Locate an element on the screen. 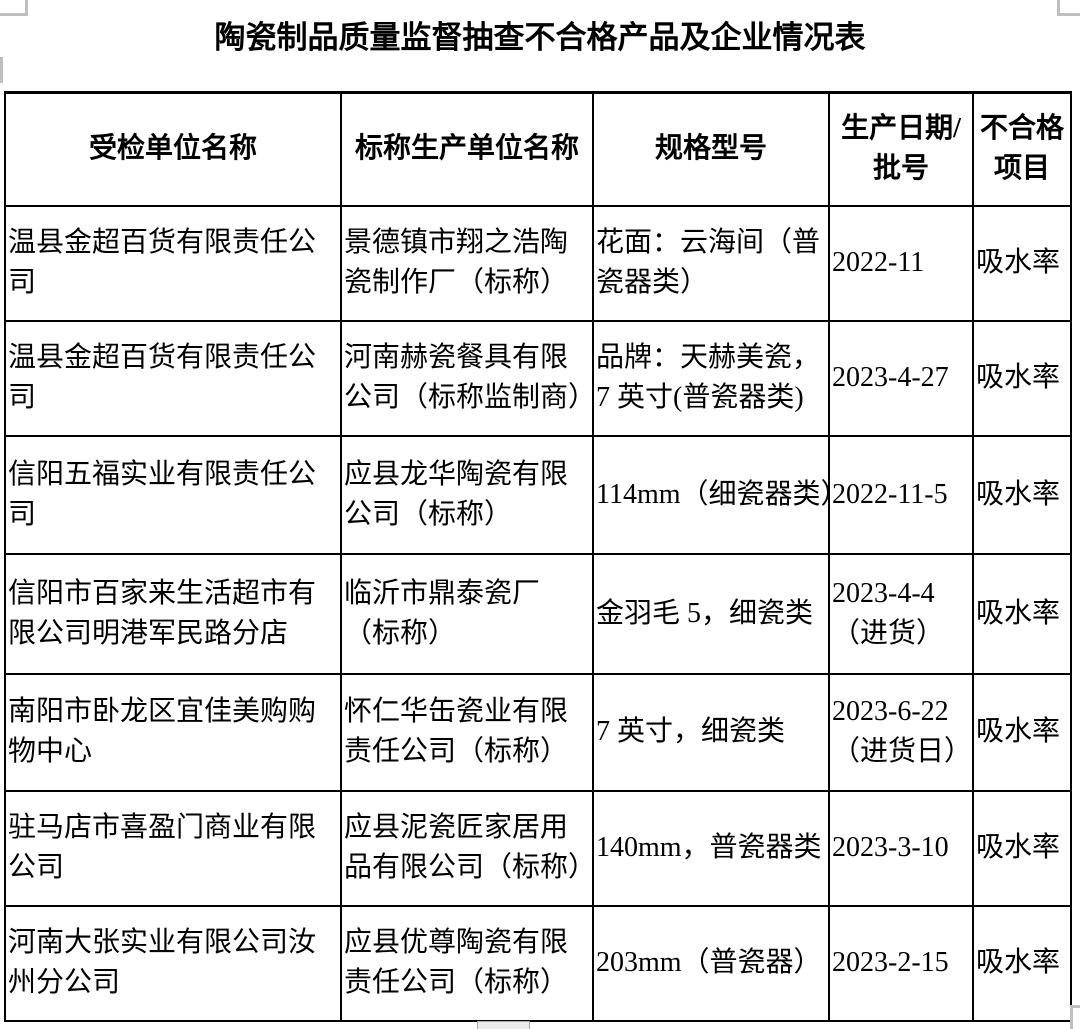 This screenshot has height=1029, width=1080. cell-producer-unit: 景德镇市翔之浩陶 瓷制作厂（标称） is located at coordinates (467, 263).